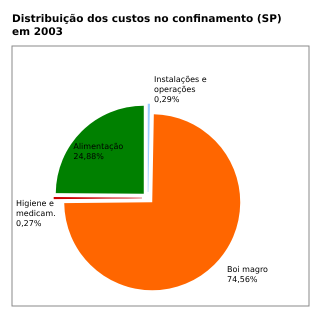 The image size is (322, 324). What do you see at coordinates (247, 269) in the screenshot?
I see `slice-label: Boi magro` at bounding box center [247, 269].